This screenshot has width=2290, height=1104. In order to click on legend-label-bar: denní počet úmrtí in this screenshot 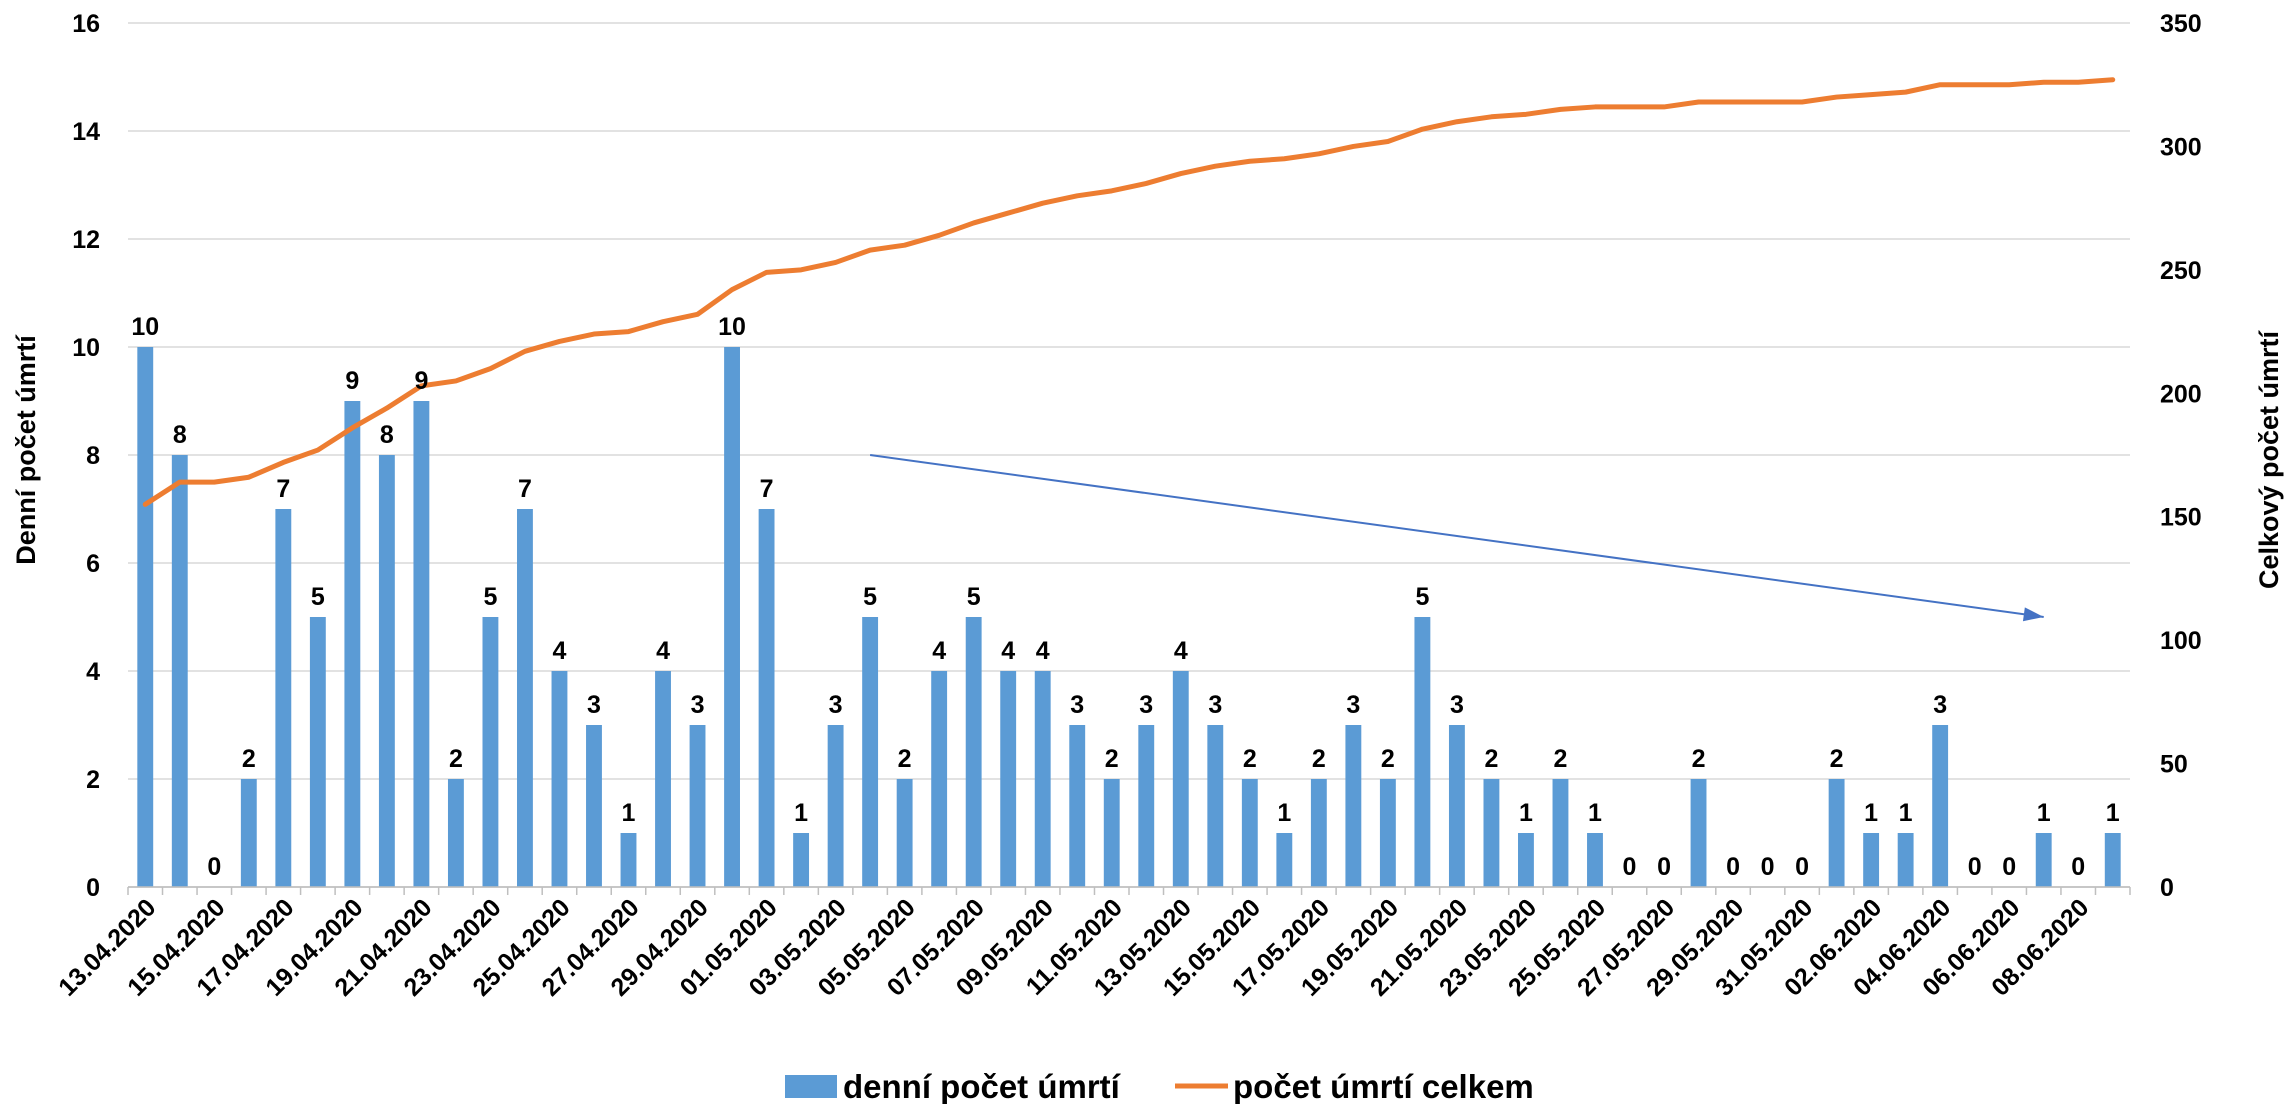, I will do `click(982, 1086)`.